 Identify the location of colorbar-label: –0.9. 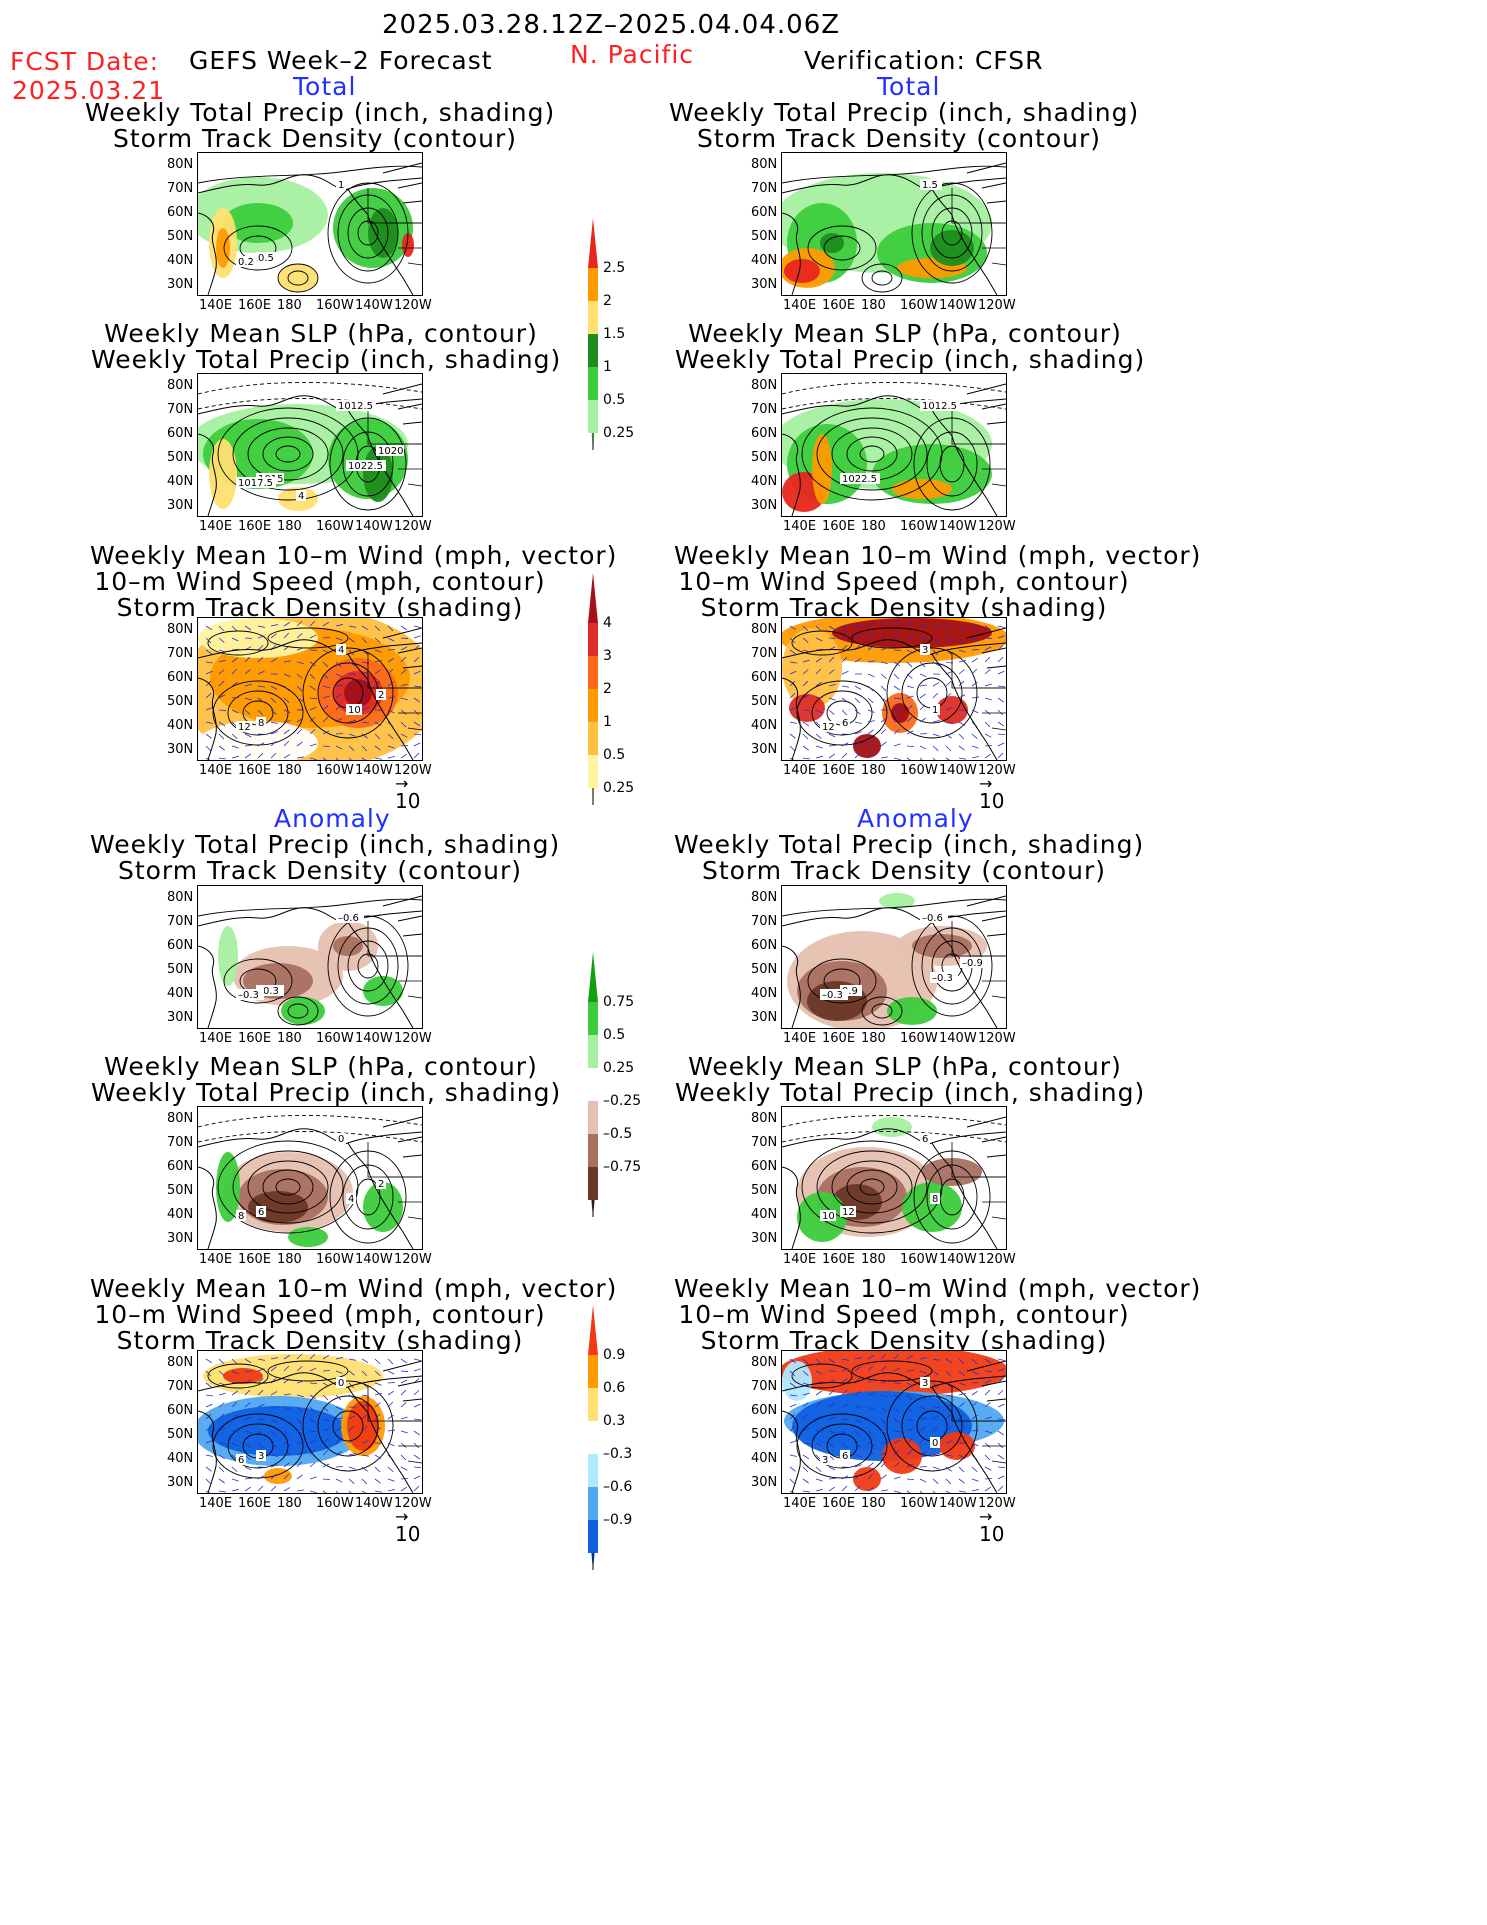
(618, 1520).